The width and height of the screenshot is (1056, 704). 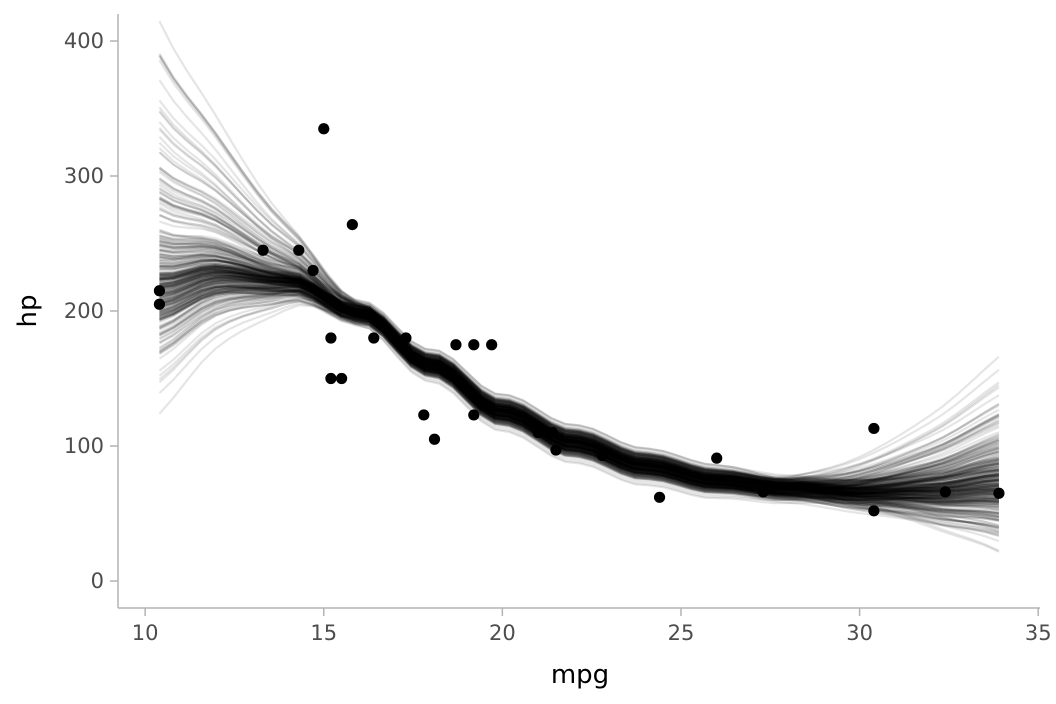 What do you see at coordinates (28, 311) in the screenshot?
I see `y-axis-title: hp` at bounding box center [28, 311].